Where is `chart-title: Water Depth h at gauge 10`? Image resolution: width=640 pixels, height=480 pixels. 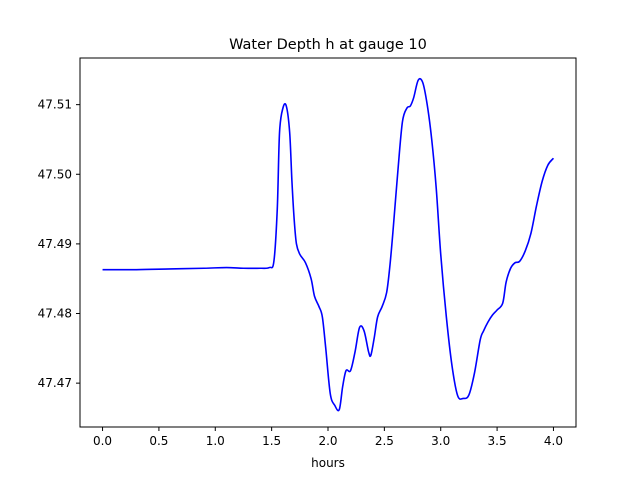 chart-title: Water Depth h at gauge 10 is located at coordinates (328, 45).